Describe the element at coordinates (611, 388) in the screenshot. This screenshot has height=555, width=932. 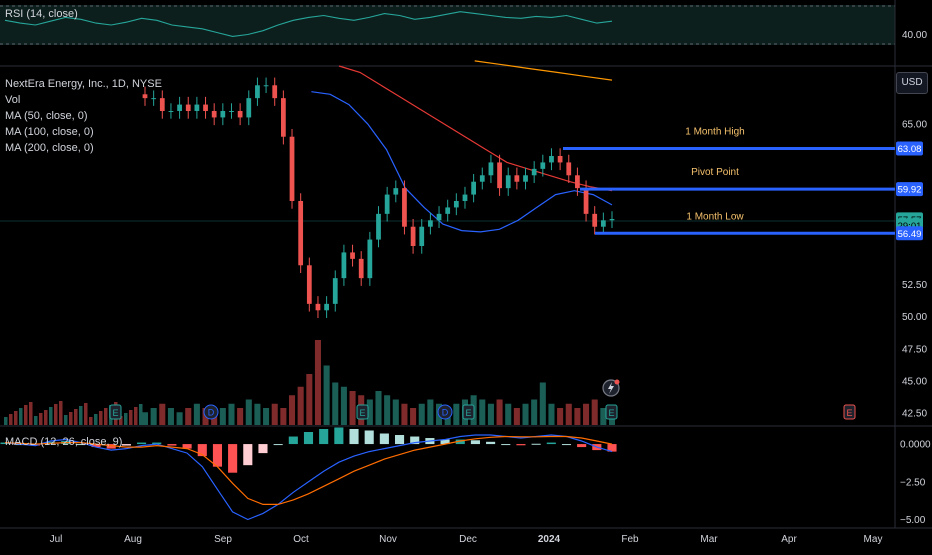
I see `lightning-icon` at that location.